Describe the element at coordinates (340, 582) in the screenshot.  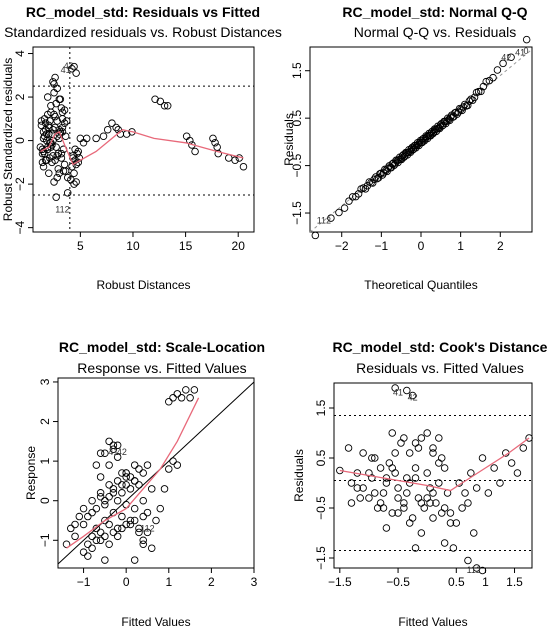
I see `x-tick-label: −1.5` at that location.